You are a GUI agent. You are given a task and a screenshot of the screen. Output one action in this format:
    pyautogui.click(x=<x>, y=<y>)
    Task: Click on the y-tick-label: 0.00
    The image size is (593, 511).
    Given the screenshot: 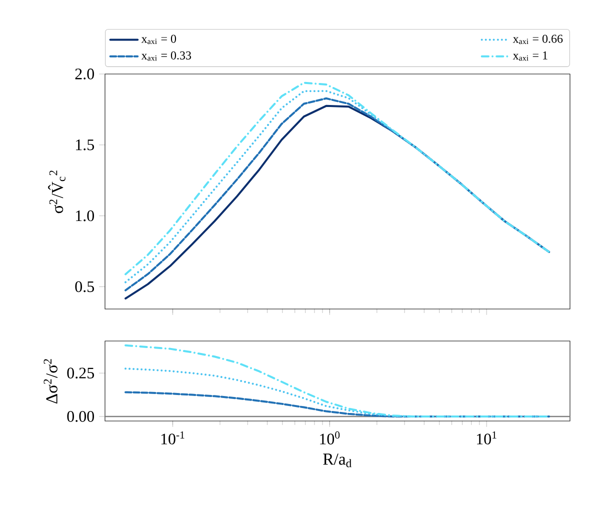 What is the action you would take?
    pyautogui.click(x=80, y=416)
    